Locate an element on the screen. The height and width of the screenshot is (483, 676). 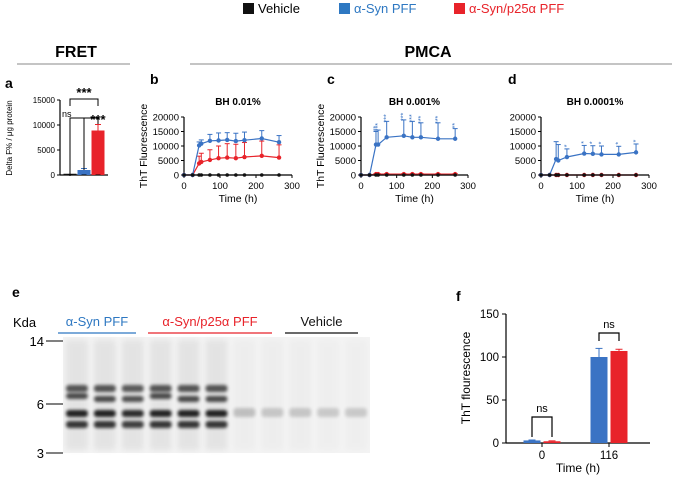
blot-group-label: α-Syn PFF is located at coordinates (97, 321).